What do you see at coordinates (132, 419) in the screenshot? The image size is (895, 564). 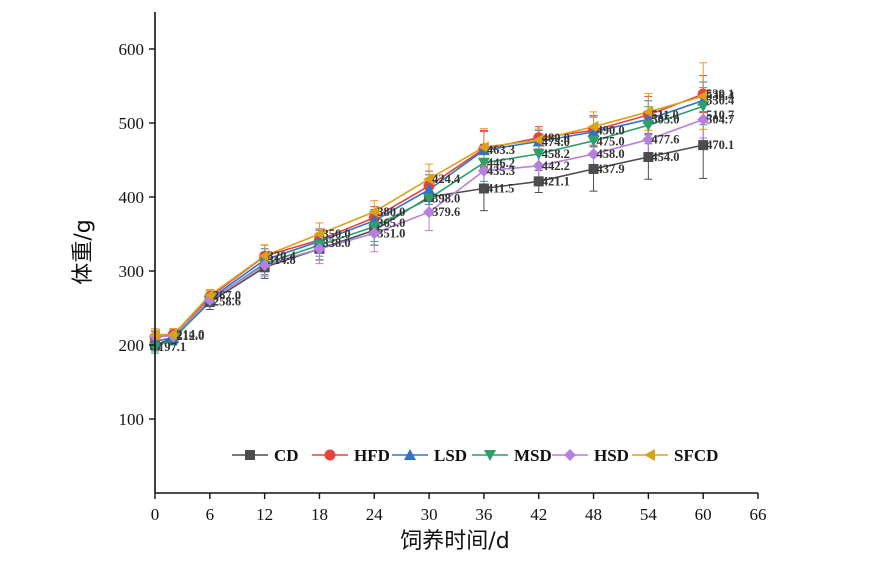 I see `y-tick-label: 100` at bounding box center [132, 419].